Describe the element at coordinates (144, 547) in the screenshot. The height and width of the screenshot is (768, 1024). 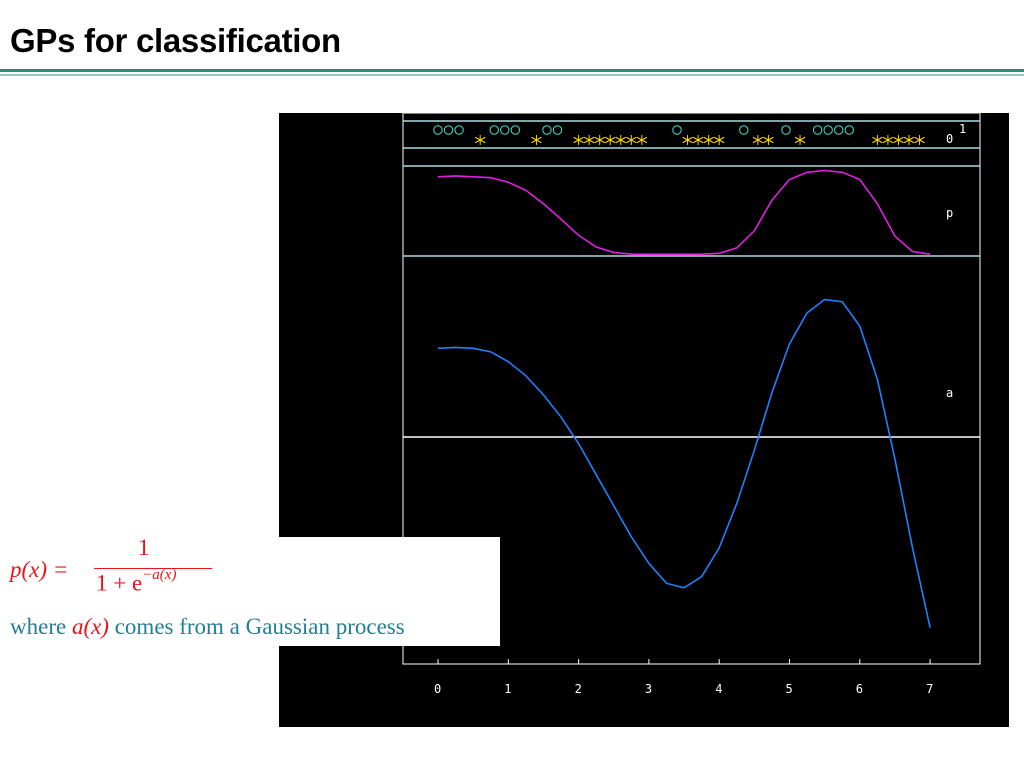
I see `formula-numerator: 1` at that location.